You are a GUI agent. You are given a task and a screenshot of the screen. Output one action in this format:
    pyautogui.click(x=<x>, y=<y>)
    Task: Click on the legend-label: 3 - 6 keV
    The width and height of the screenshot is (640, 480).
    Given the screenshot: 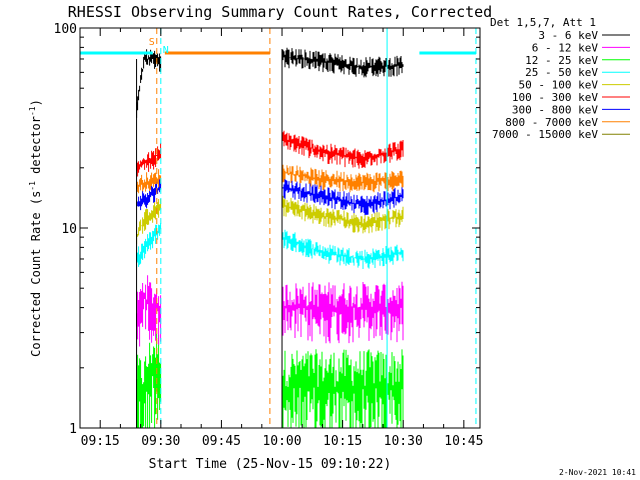 What is the action you would take?
    pyautogui.click(x=568, y=35)
    